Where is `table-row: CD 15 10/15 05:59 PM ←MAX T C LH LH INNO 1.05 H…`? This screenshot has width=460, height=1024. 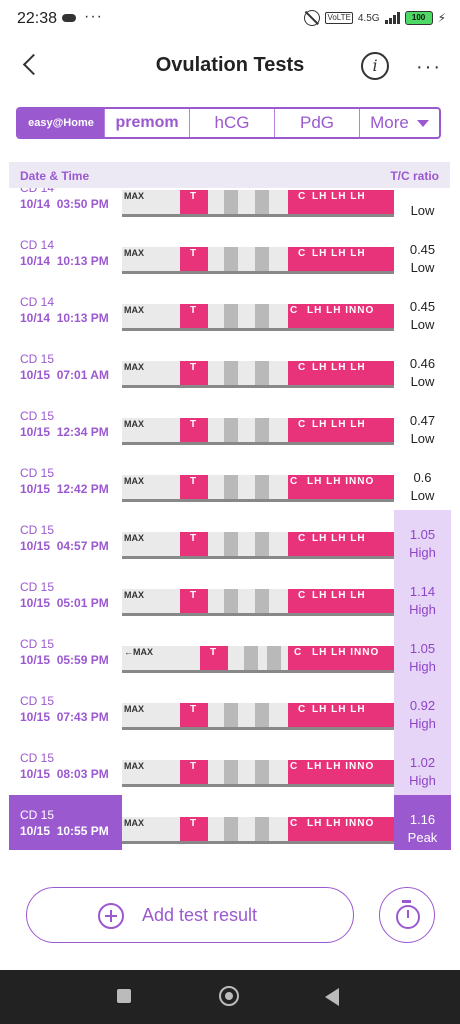
table-row: CD 15 10/15 05:59 PM ←MAX T C LH LH INNO 1.05 H… is located at coordinates (230, 652).